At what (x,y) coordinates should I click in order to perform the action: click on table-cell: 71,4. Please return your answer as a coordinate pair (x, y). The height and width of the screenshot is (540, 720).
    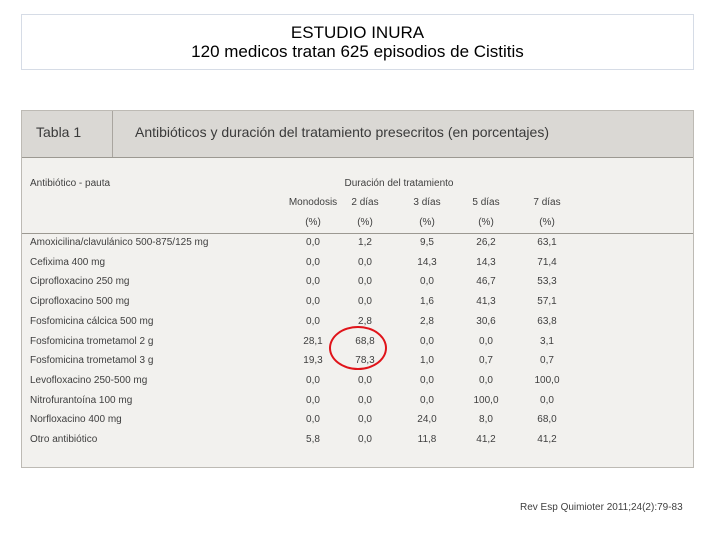
    Looking at the image, I should click on (547, 262).